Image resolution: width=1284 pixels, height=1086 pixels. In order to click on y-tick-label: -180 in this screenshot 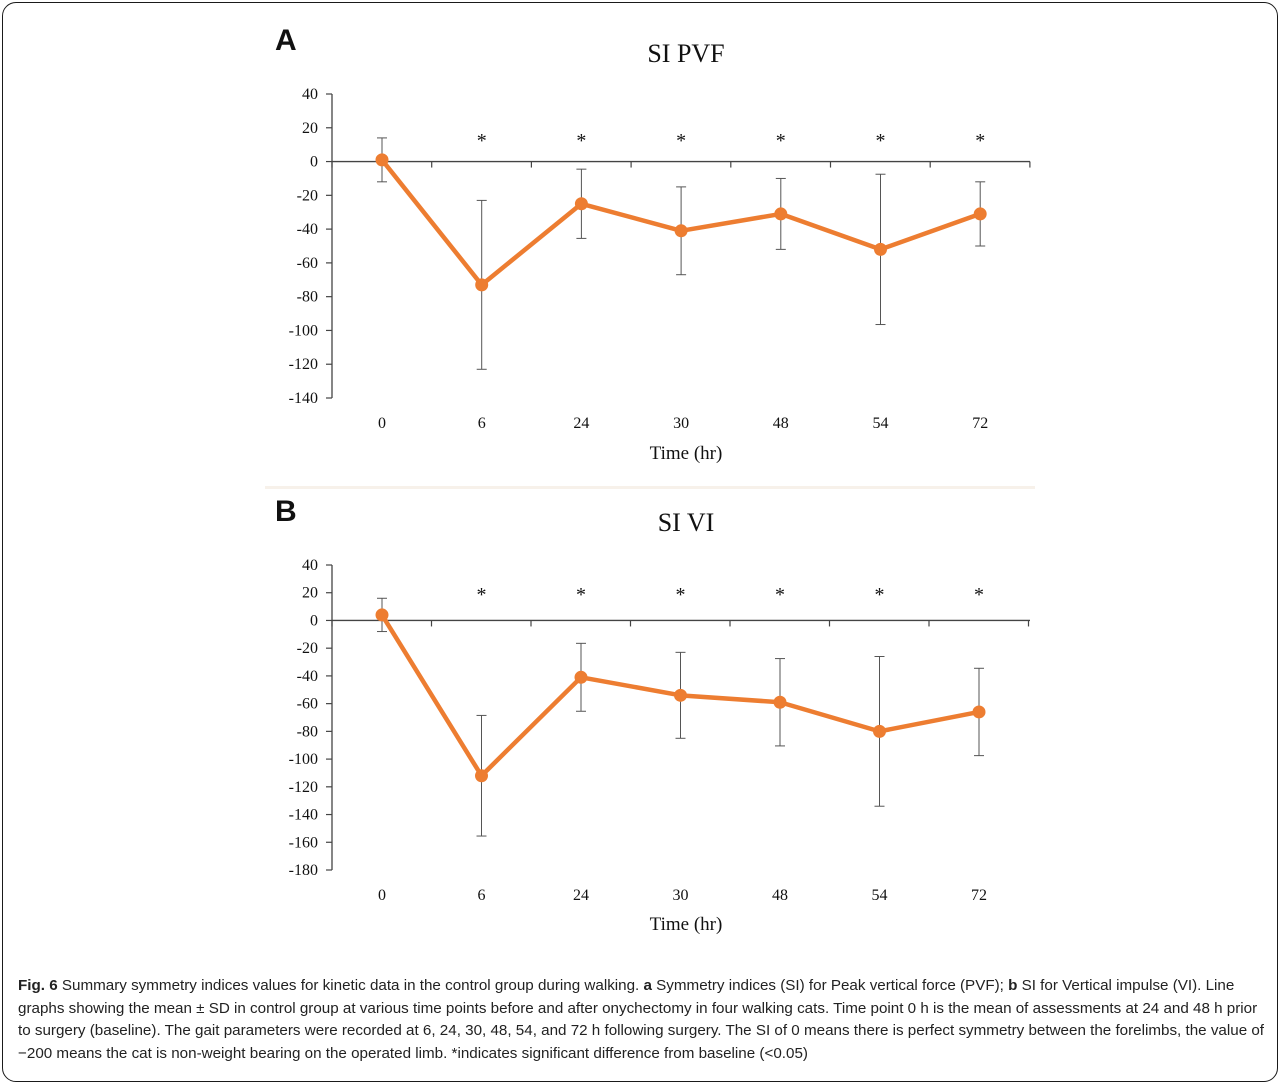, I will do `click(303, 870)`.